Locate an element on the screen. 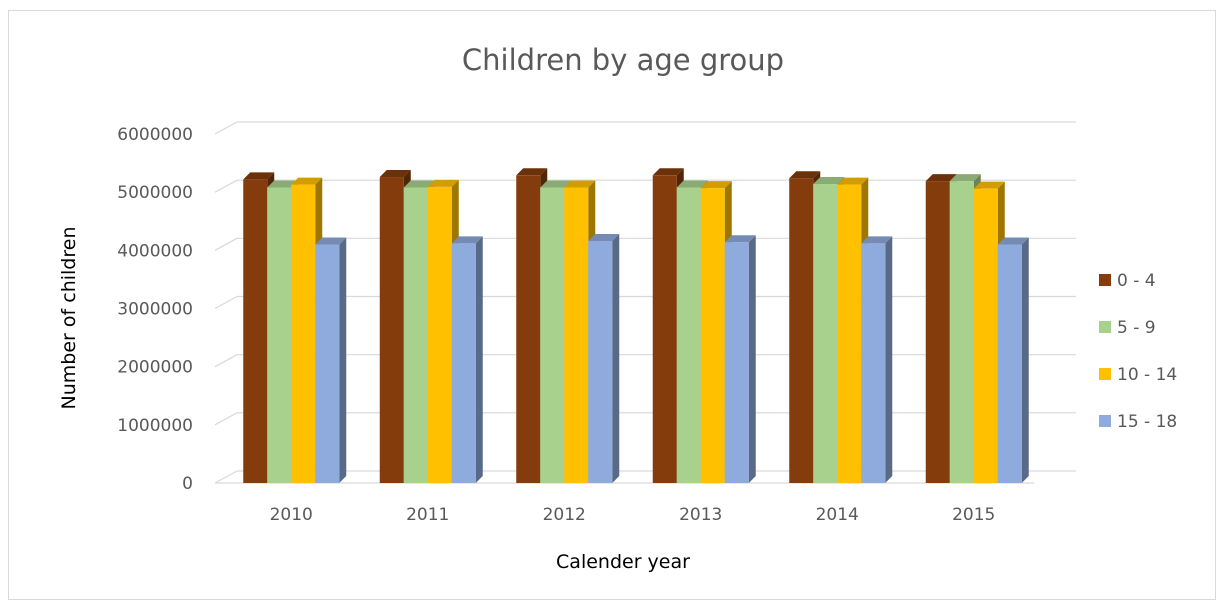  legend-label: 15 - 18 is located at coordinates (1147, 422).